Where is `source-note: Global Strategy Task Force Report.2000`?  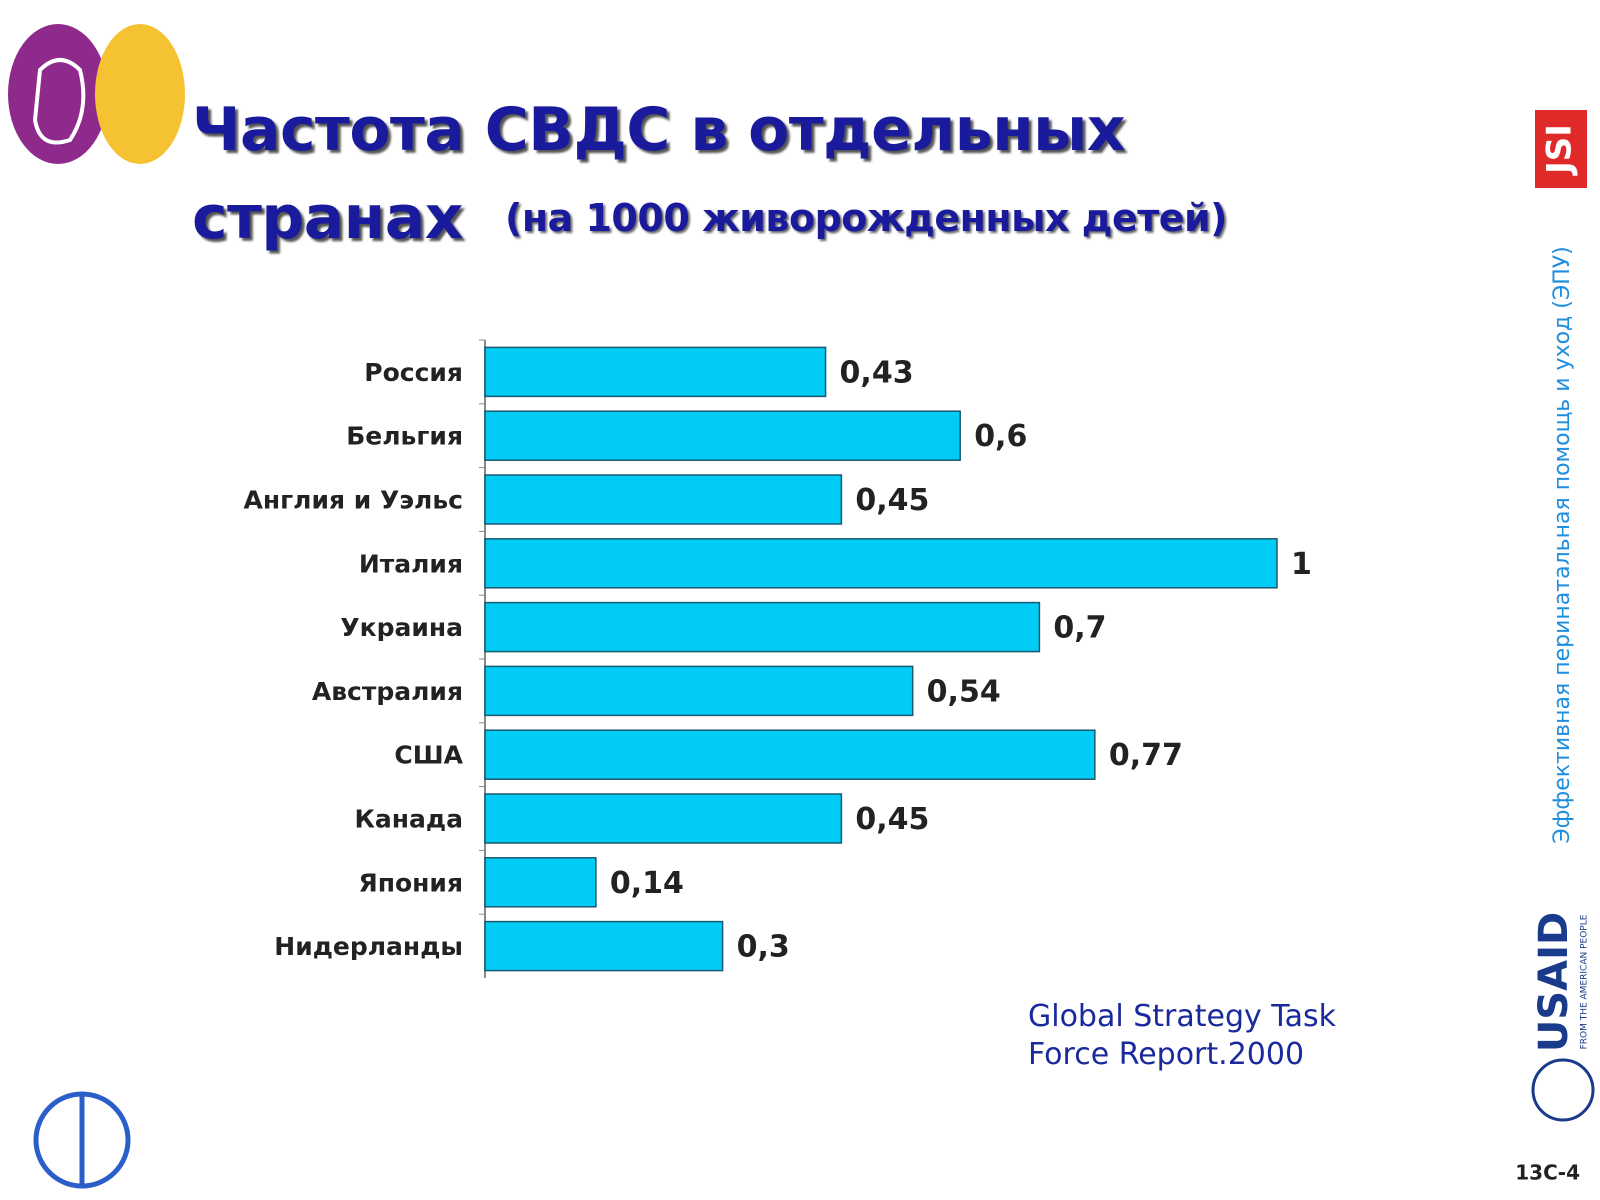 source-note: Global Strategy Task Force Report.2000 is located at coordinates (1182, 1035).